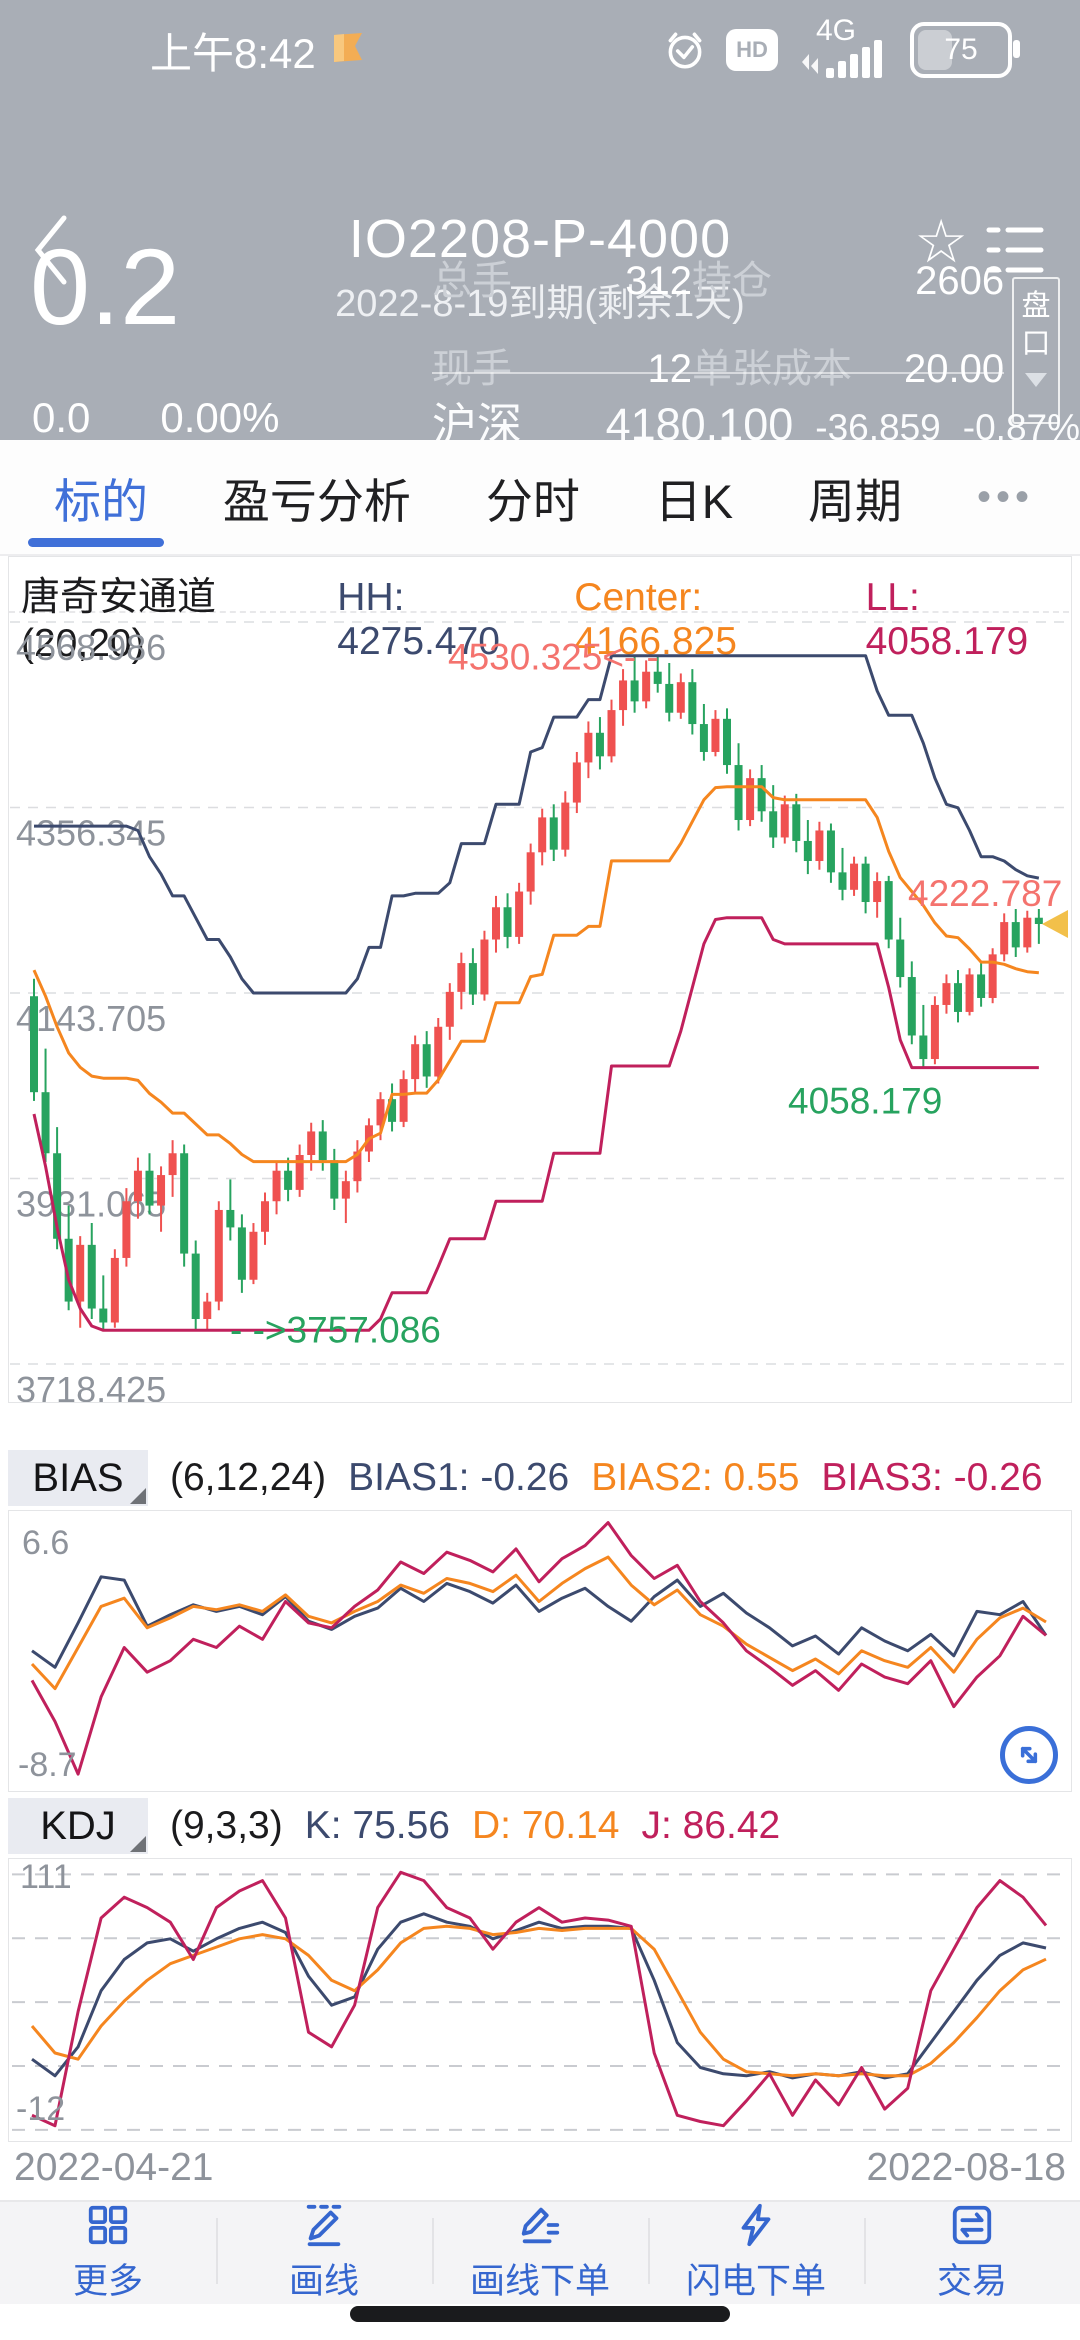 The width and height of the screenshot is (1080, 2340). What do you see at coordinates (105, 286) in the screenshot?
I see `last-price: 0.2` at bounding box center [105, 286].